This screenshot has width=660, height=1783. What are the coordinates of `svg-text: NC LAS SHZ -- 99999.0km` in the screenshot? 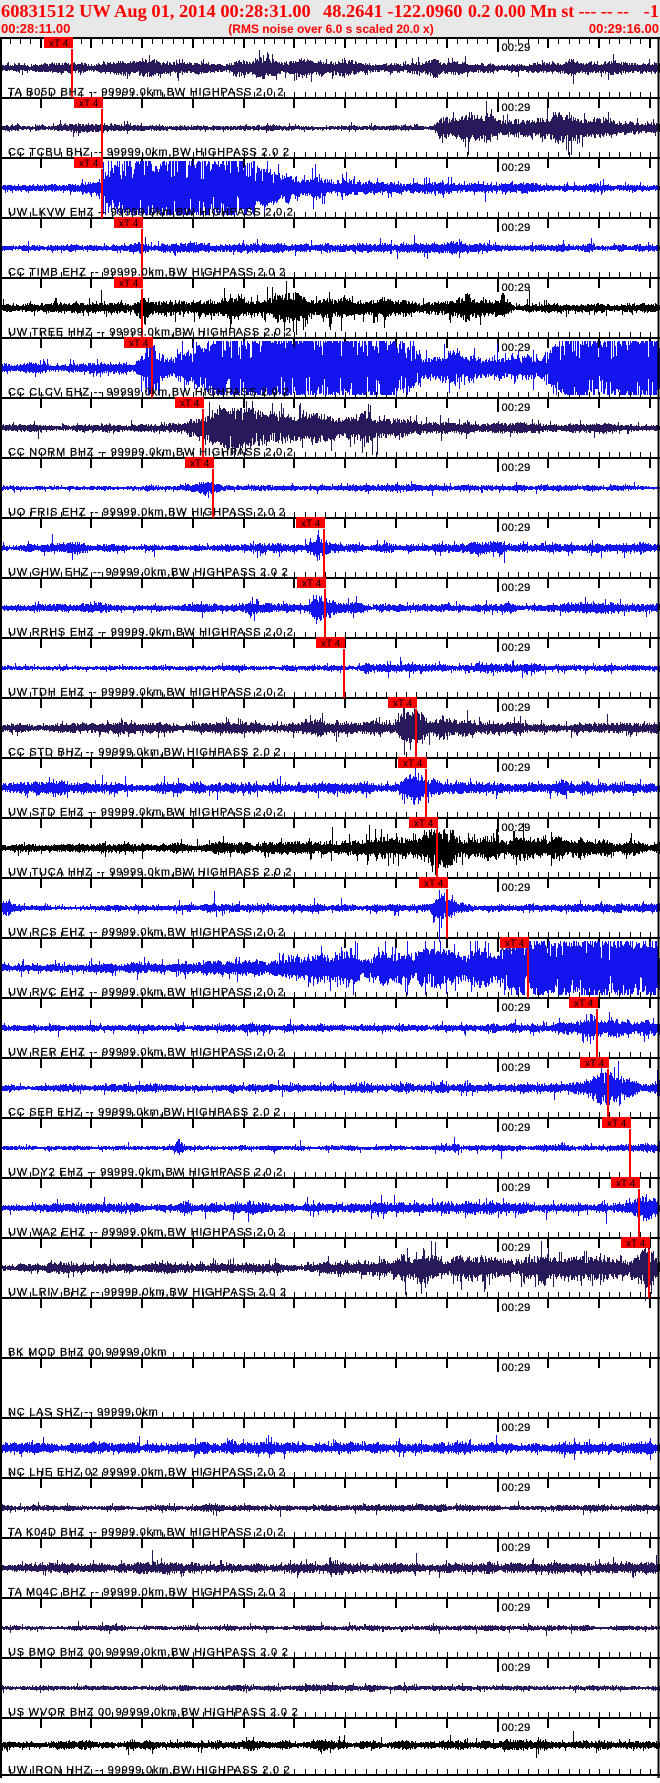 It's located at (83, 1413).